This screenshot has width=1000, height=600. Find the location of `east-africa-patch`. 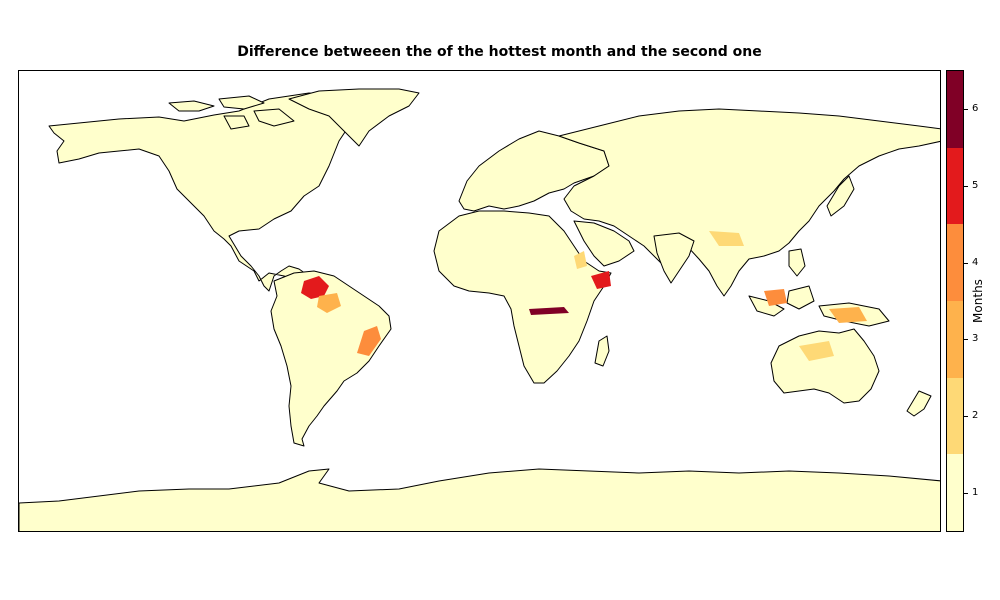

east-africa-patch is located at coordinates (580, 260).